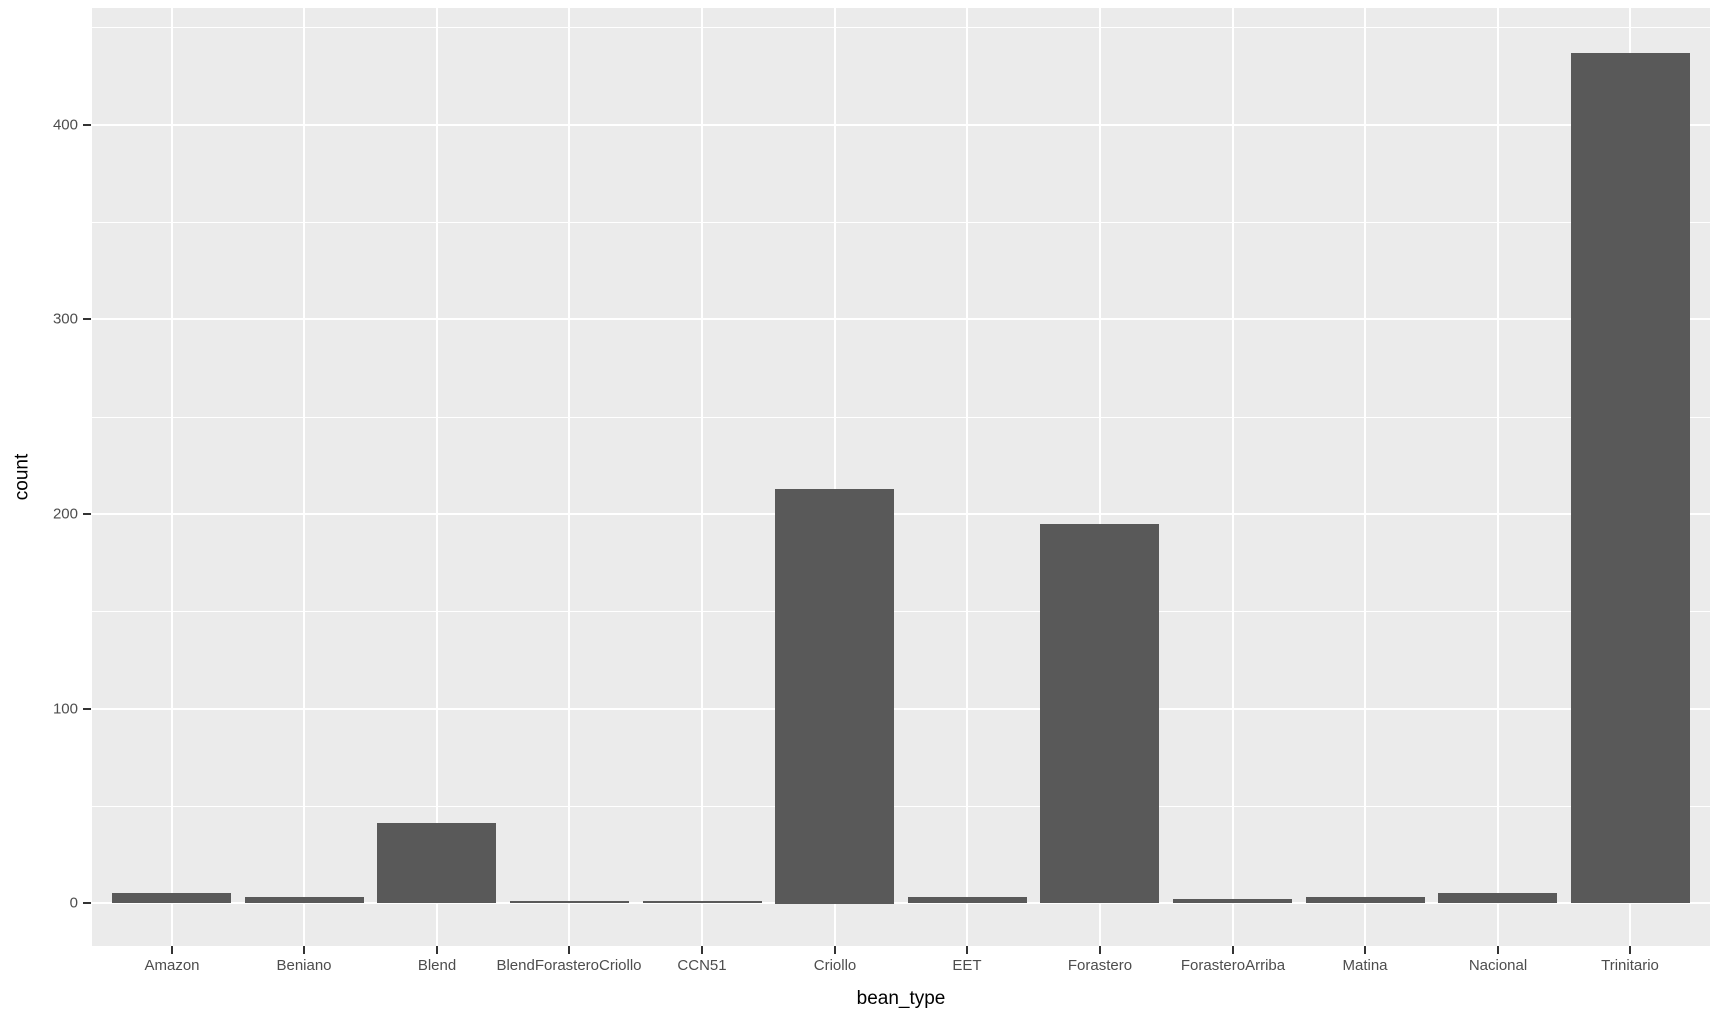  Describe the element at coordinates (569, 902) in the screenshot. I see `bar-blendforasterocriollo` at that location.